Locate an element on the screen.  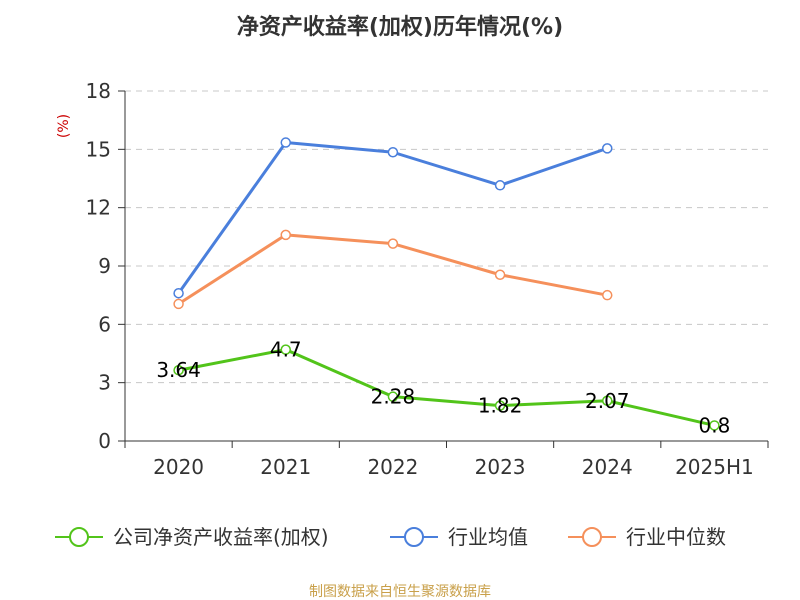
x-tick-labels: 2020 2021 2022 2023 2024 2025H1 is located at coordinates (453, 467).